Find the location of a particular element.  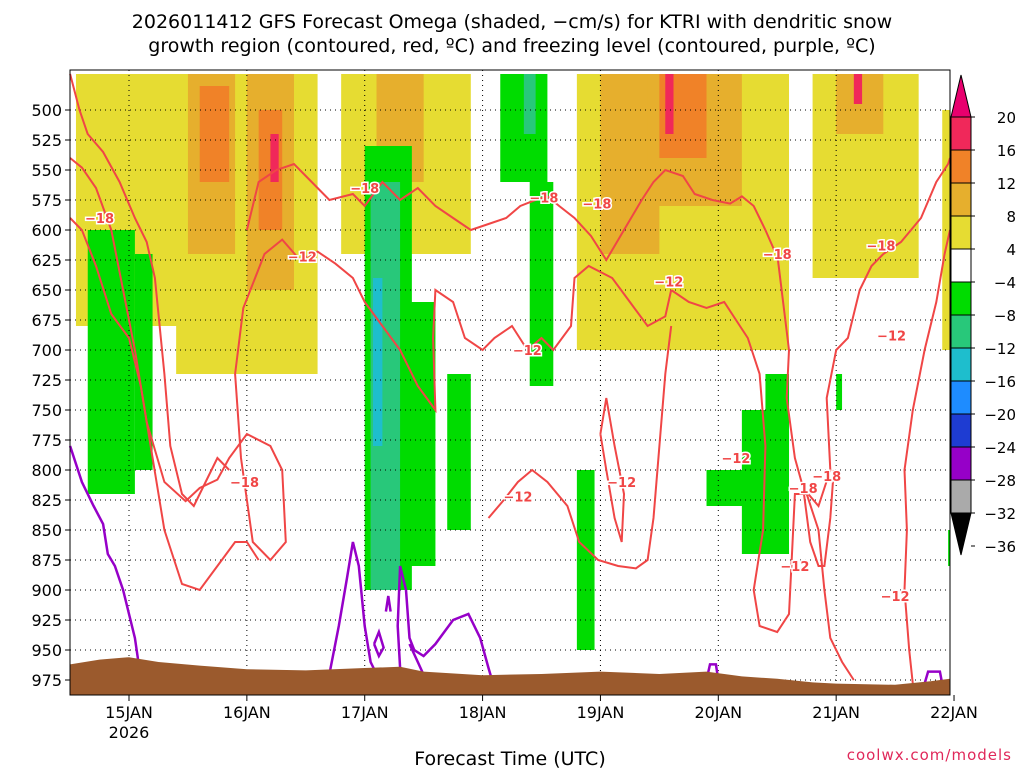

y-axis-tick-label: 600 is located at coordinates (46, 230).